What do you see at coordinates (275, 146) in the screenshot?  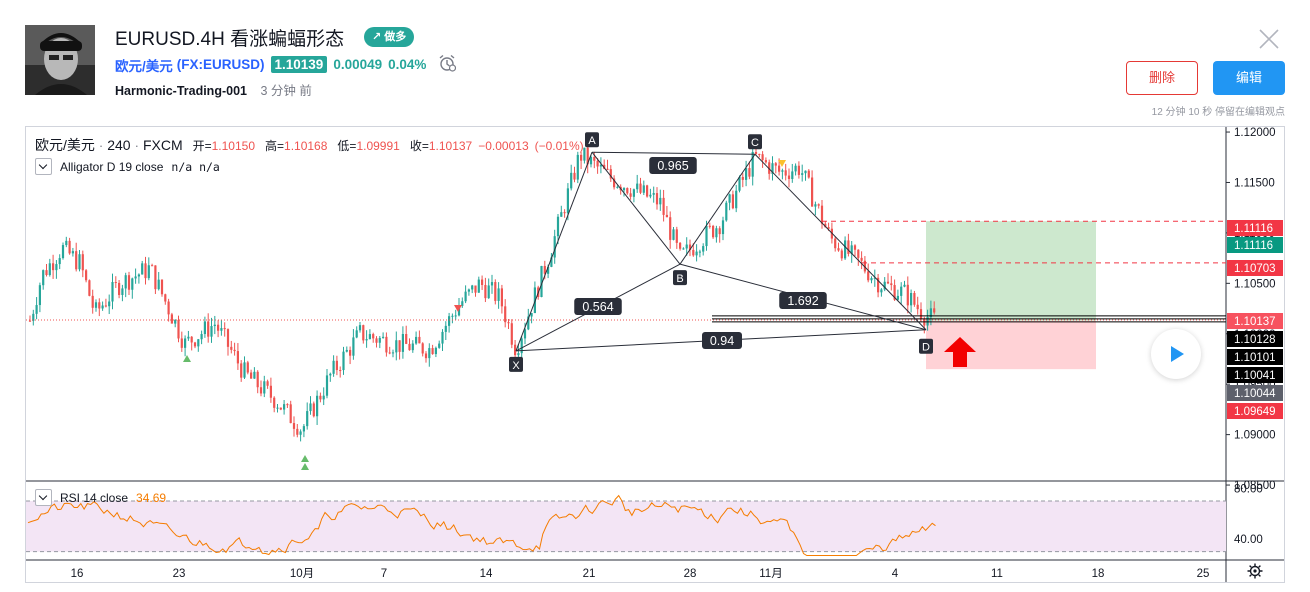 I see `legend-high-label: 高=` at bounding box center [275, 146].